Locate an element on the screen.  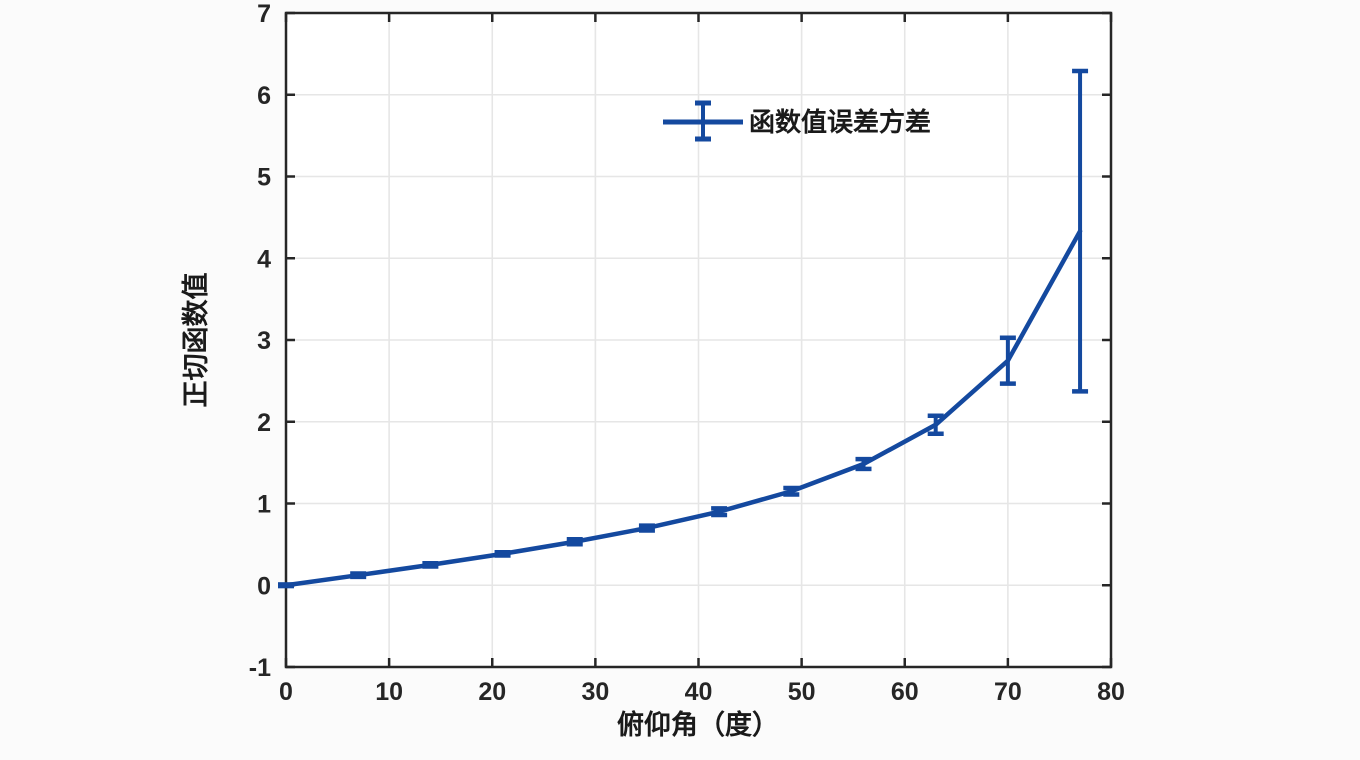
x-axis-label: 俯仰角（度） is located at coordinates (698, 724).